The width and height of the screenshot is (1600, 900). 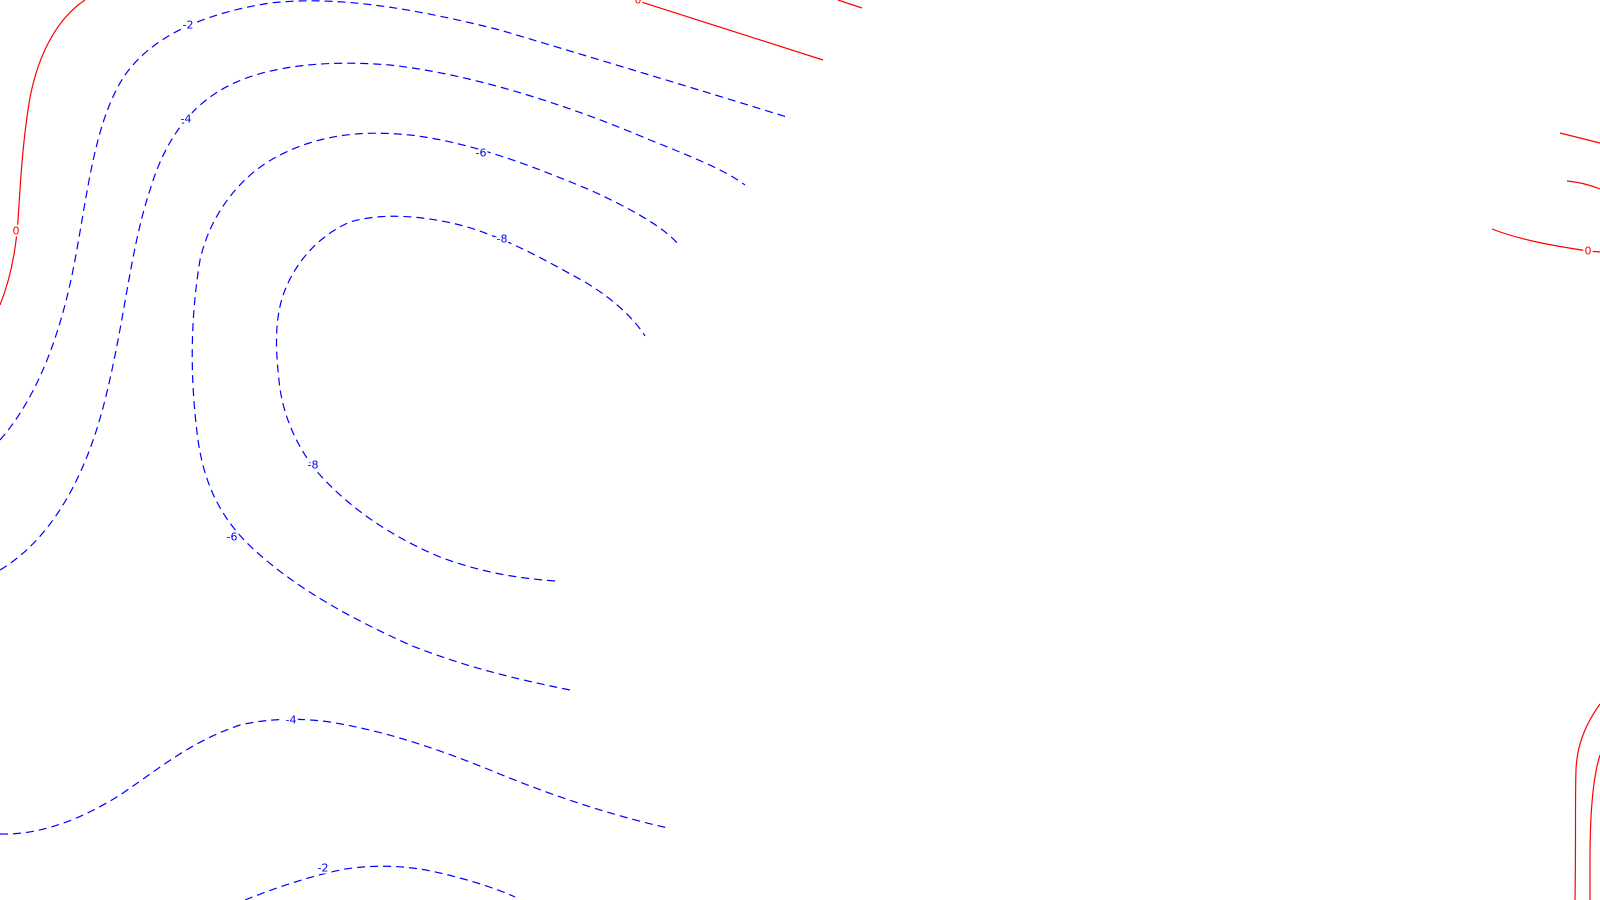 I want to click on contour-line-minus-4-lower, so click(x=334, y=776).